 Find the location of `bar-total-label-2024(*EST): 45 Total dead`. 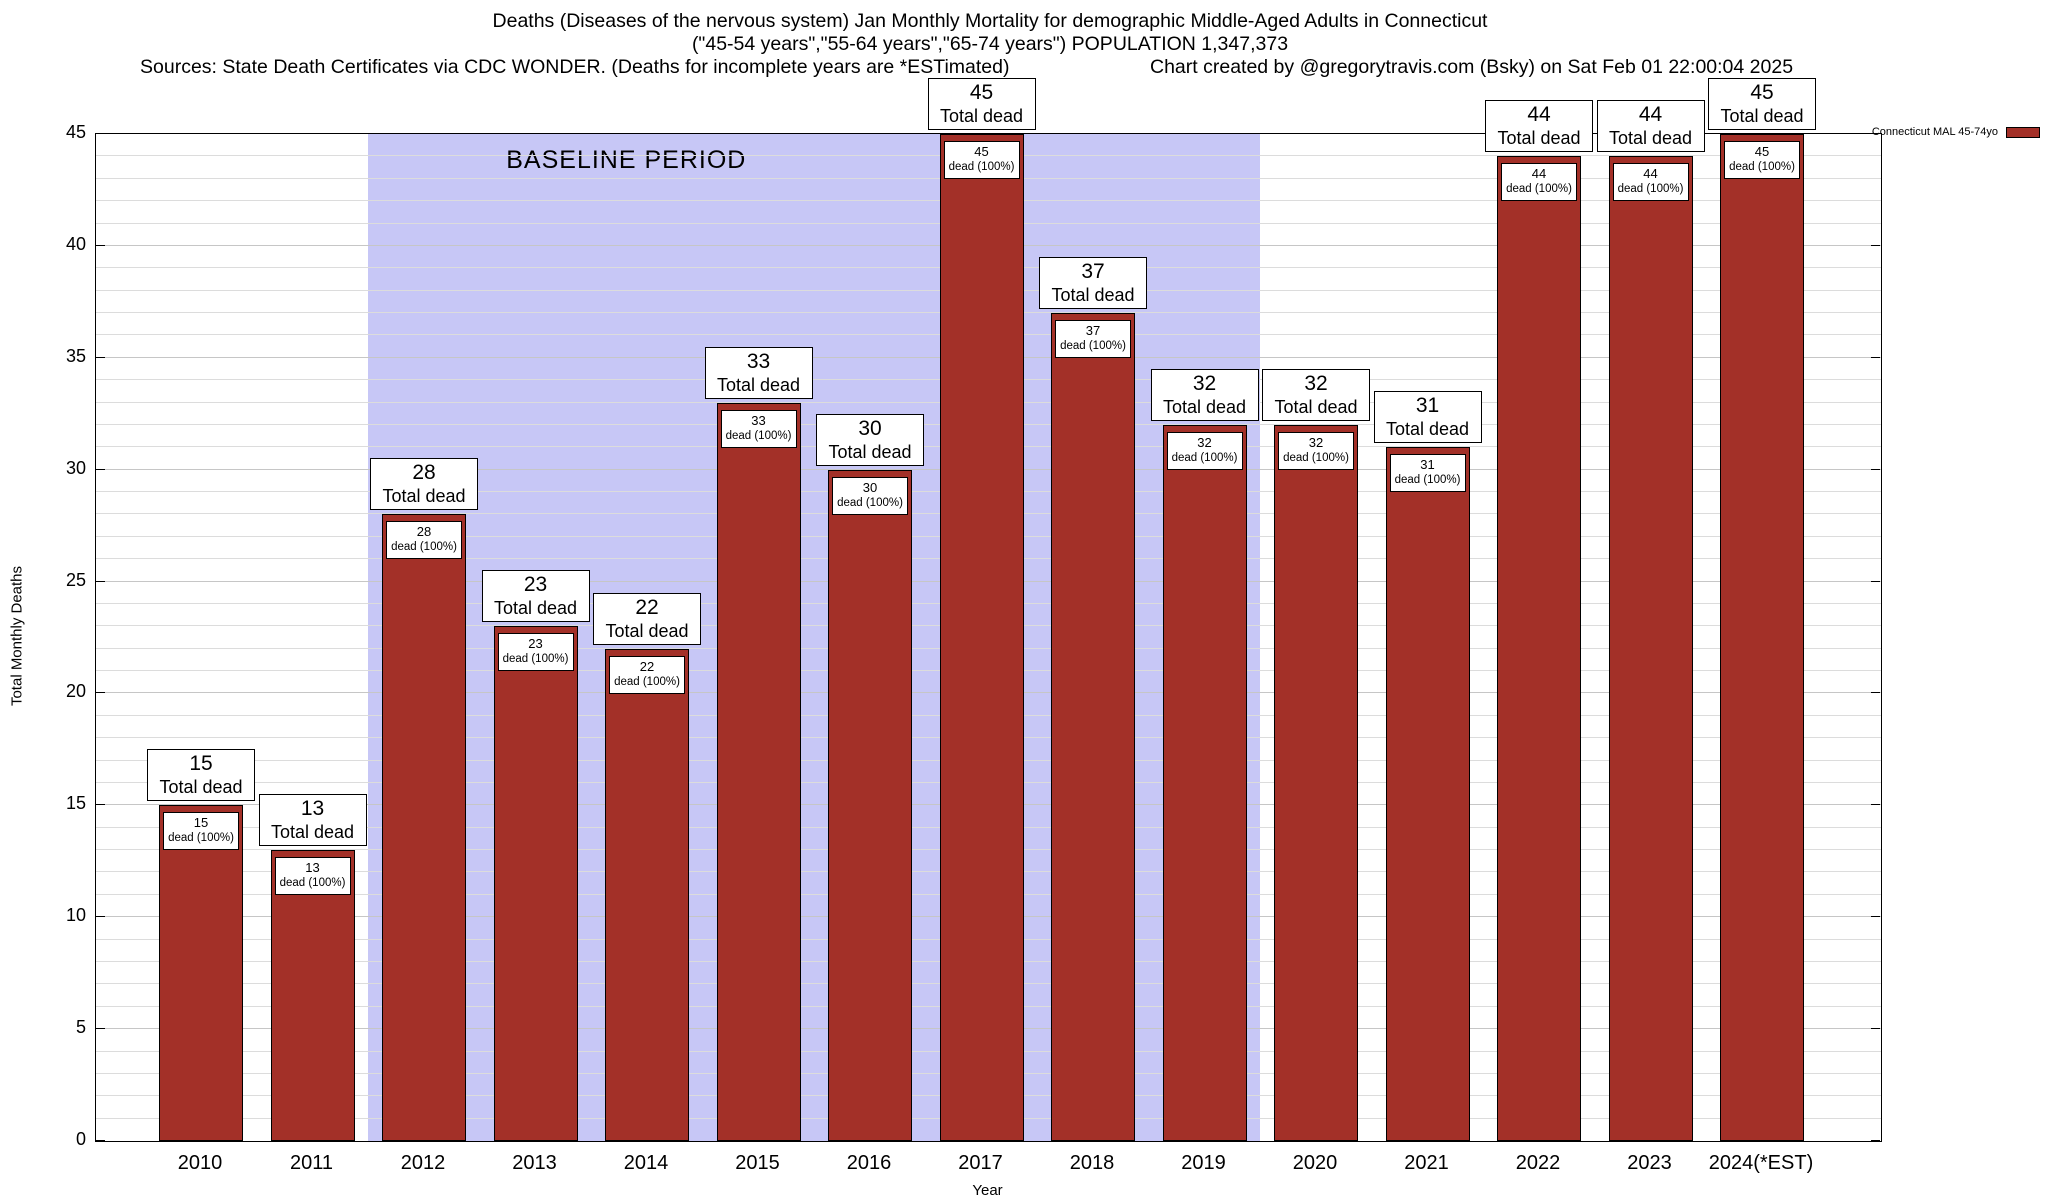

bar-total-label-2024(*EST): 45 Total dead is located at coordinates (1762, 104).